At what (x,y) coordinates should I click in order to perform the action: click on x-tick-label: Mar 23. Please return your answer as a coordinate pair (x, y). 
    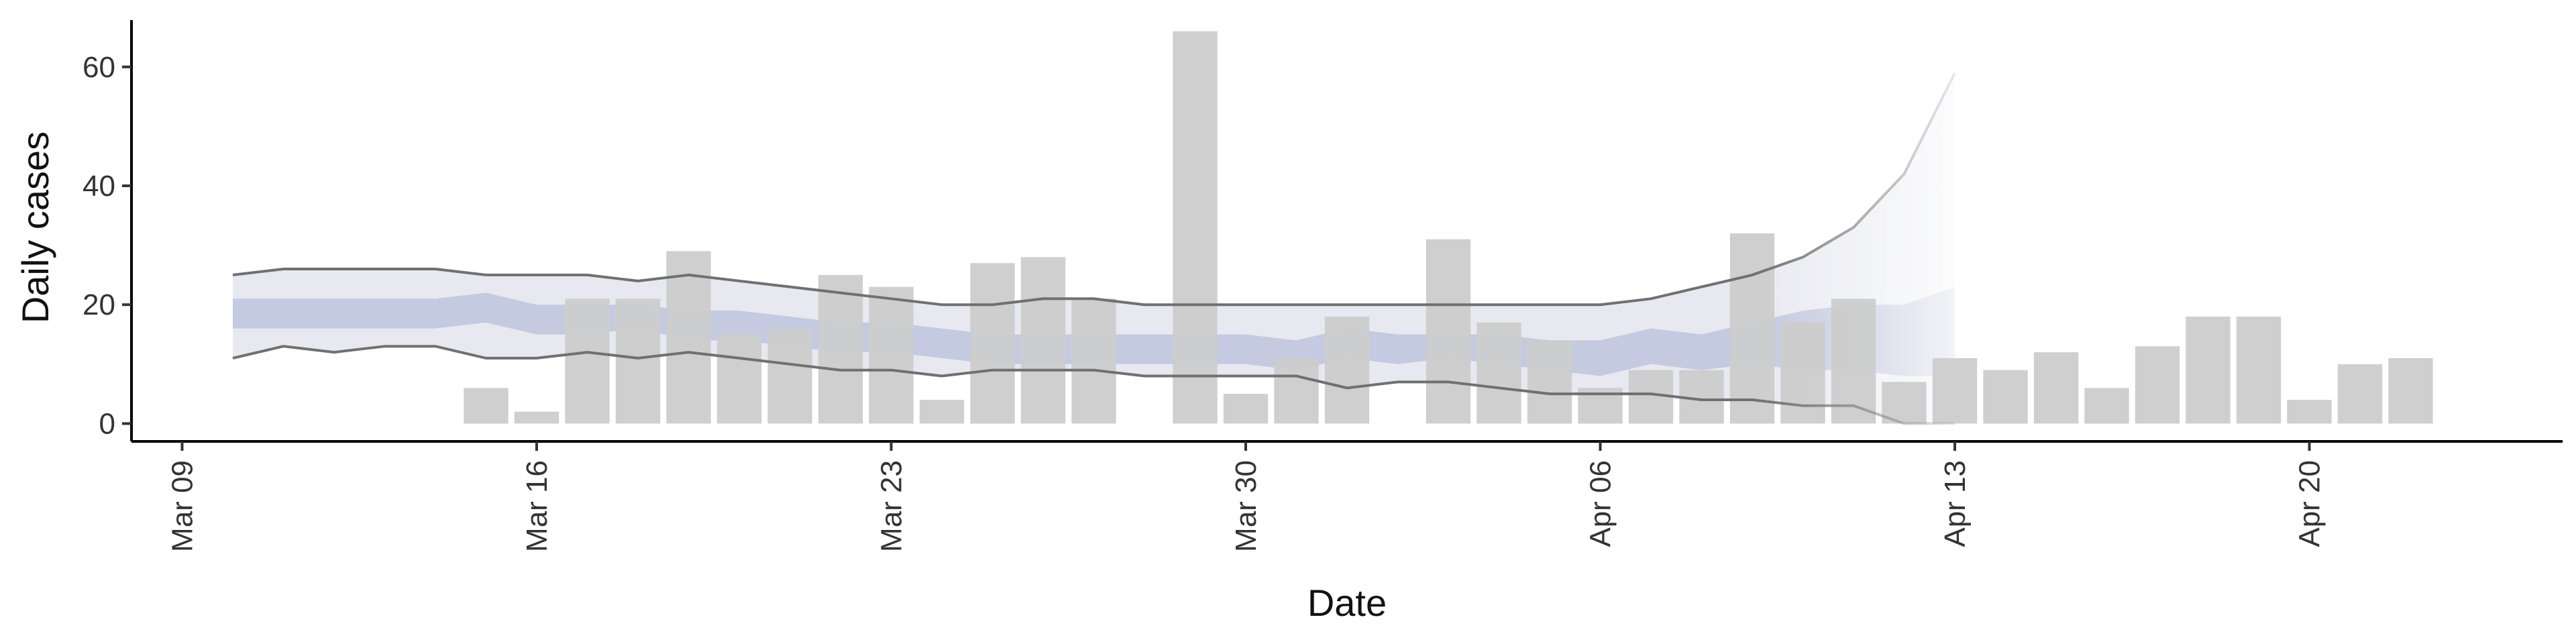
    Looking at the image, I should click on (891, 506).